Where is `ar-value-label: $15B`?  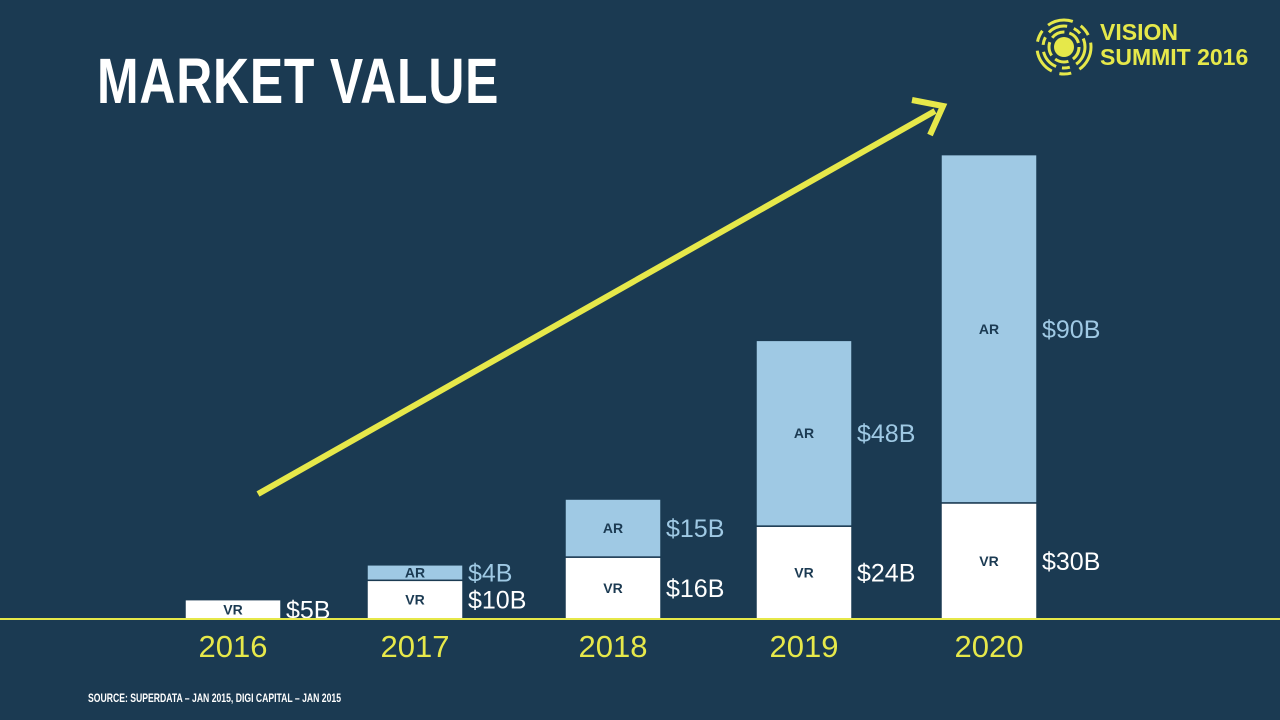
ar-value-label: $15B is located at coordinates (695, 529).